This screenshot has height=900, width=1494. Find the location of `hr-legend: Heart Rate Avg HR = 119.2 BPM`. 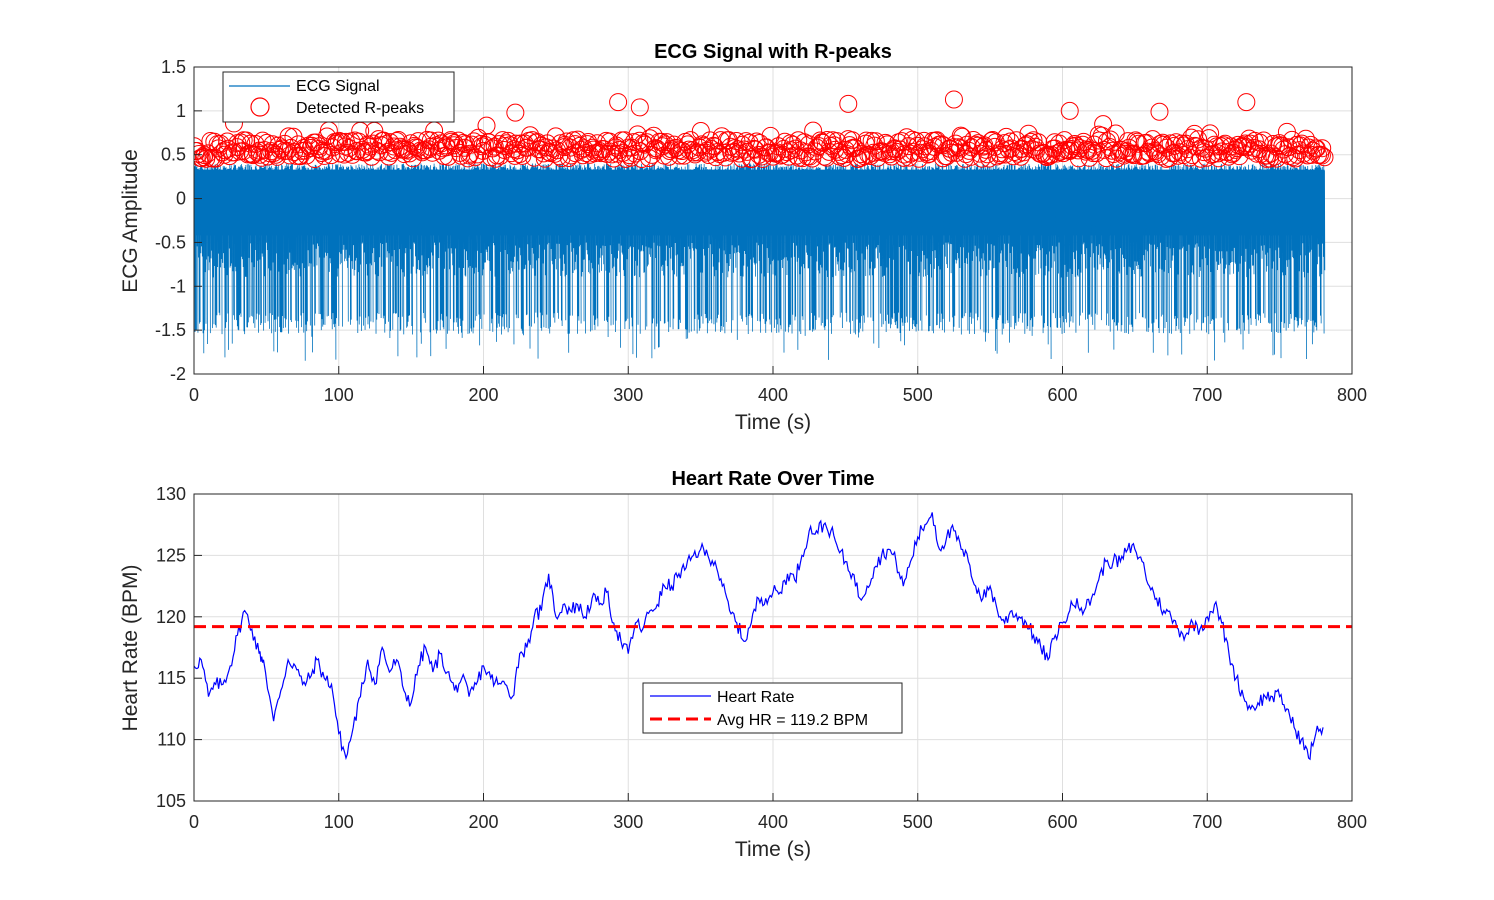

hr-legend: Heart Rate Avg HR = 119.2 BPM is located at coordinates (772, 708).